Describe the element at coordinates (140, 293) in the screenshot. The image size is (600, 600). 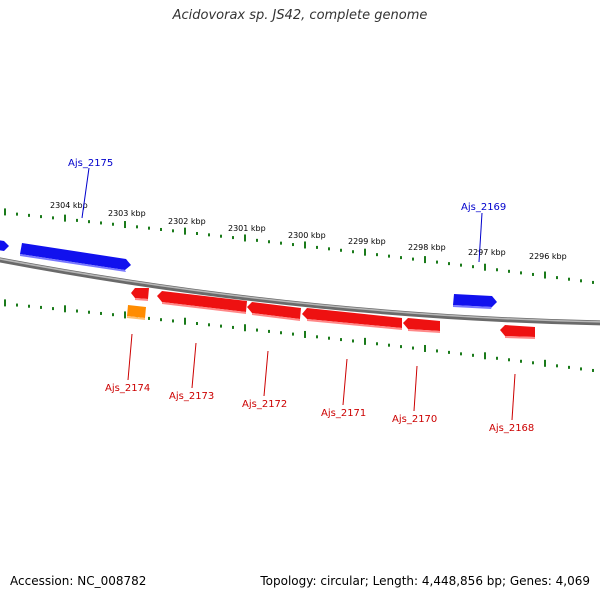
I see `gene-arrow-ajs2174` at that location.